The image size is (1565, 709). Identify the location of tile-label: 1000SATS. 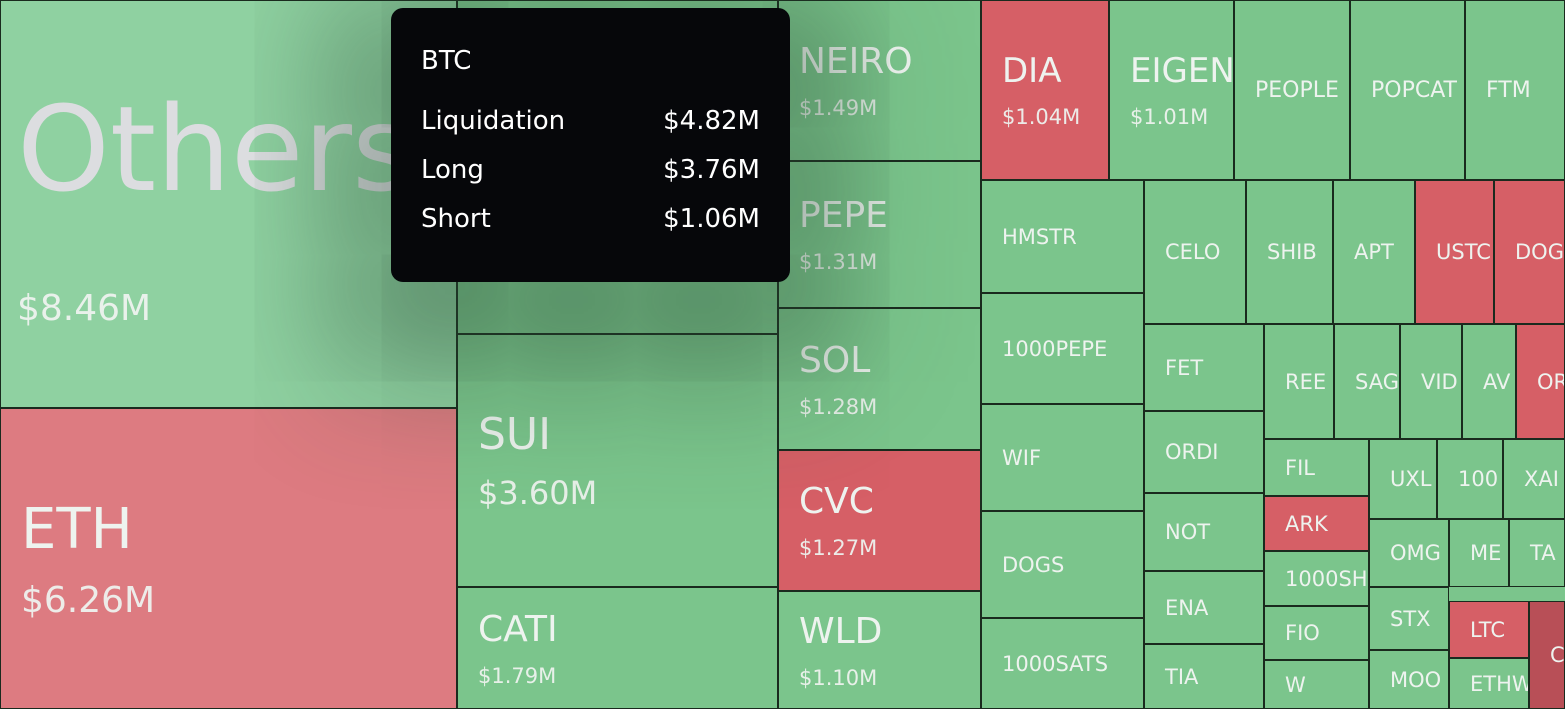
(1055, 663).